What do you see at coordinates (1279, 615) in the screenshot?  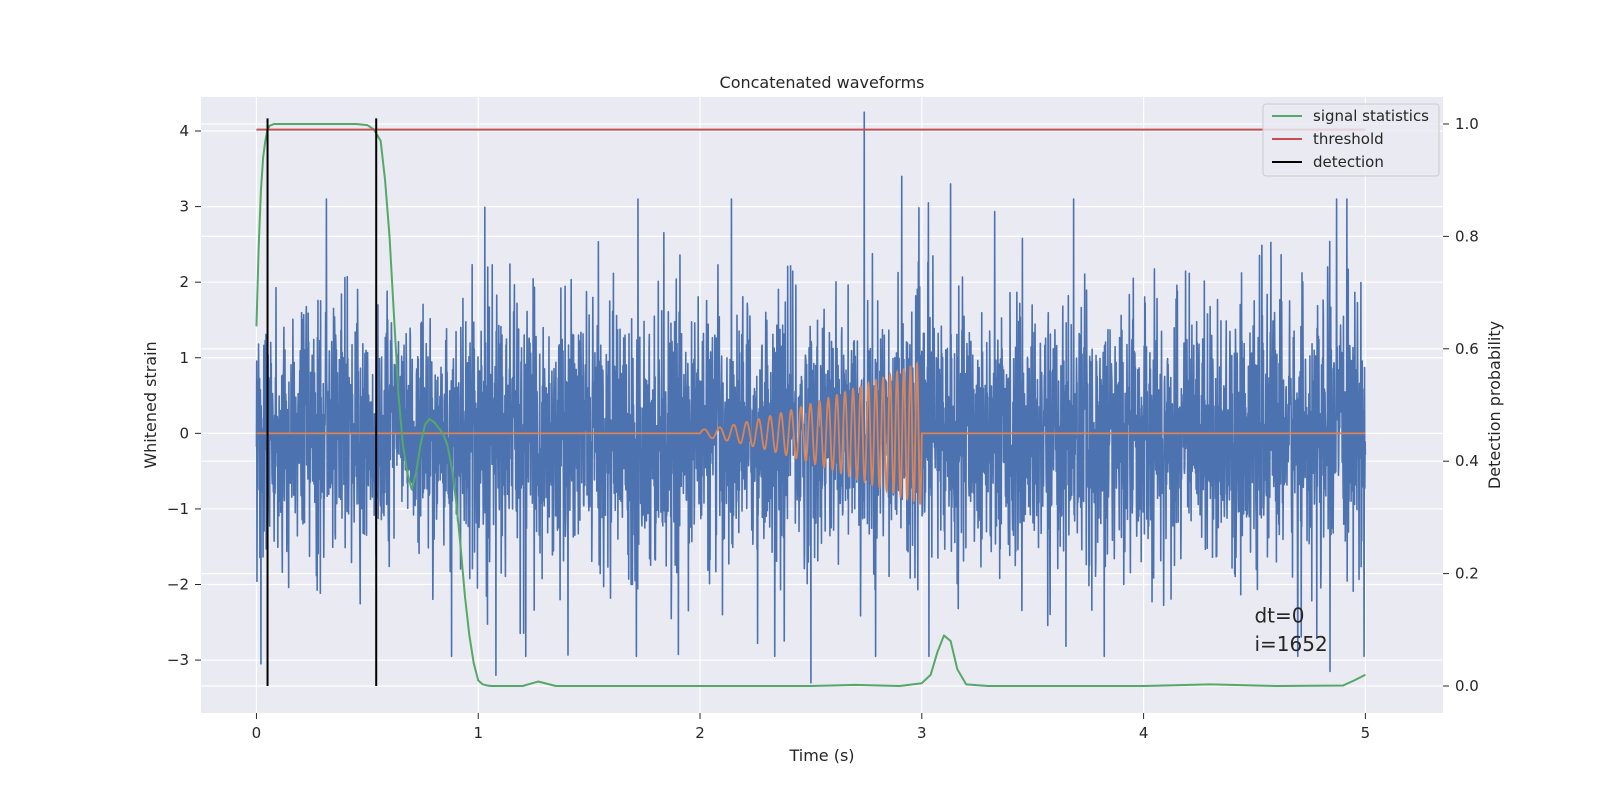 I see `annotation-text: dt=0` at bounding box center [1279, 615].